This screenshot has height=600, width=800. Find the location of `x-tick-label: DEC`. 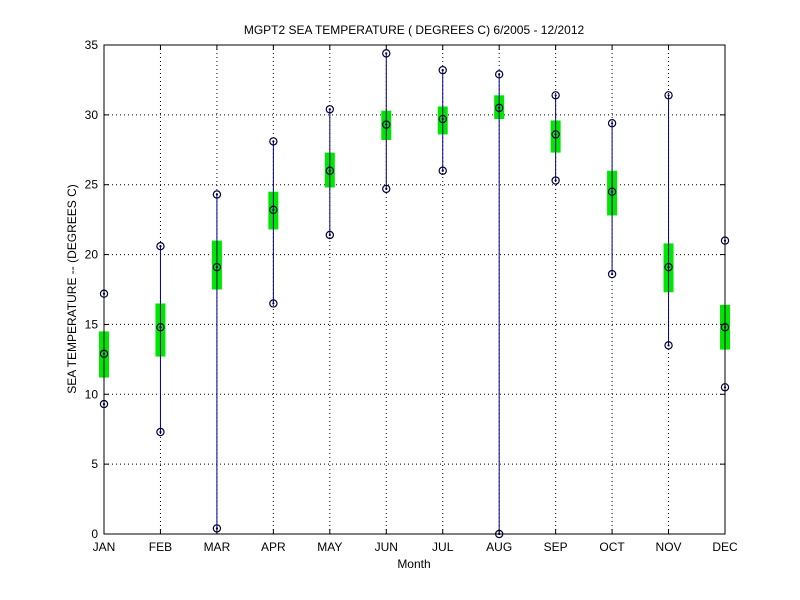

x-tick-label: DEC is located at coordinates (725, 547).